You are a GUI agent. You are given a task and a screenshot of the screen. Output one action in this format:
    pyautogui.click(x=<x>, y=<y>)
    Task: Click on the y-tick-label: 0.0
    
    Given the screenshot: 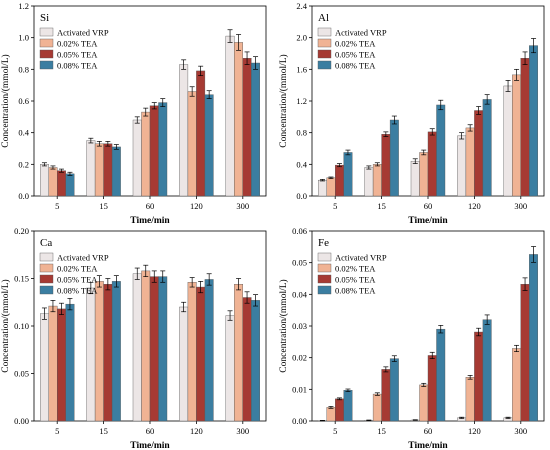 What is the action you would take?
    pyautogui.click(x=23, y=196)
    